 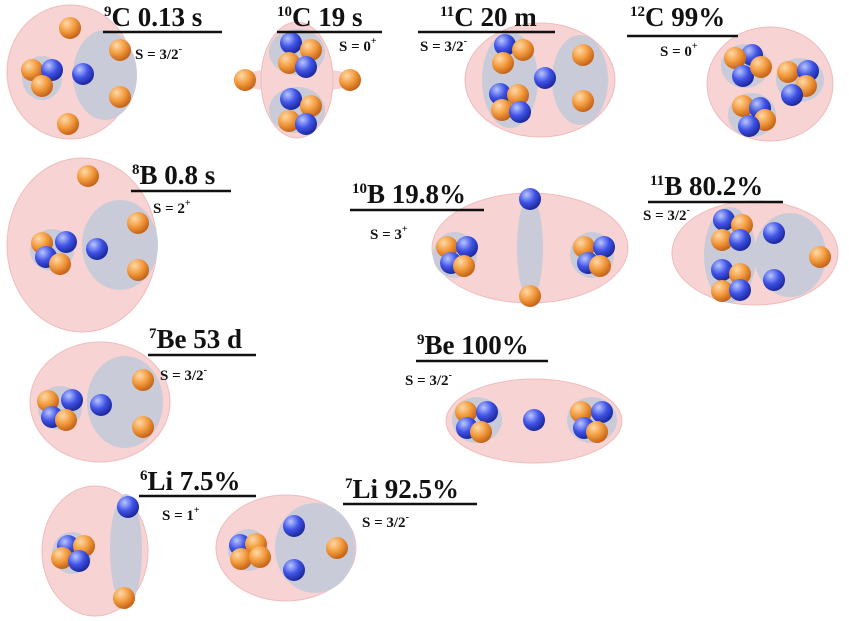 I want to click on nucleus-b11, so click(x=755, y=253).